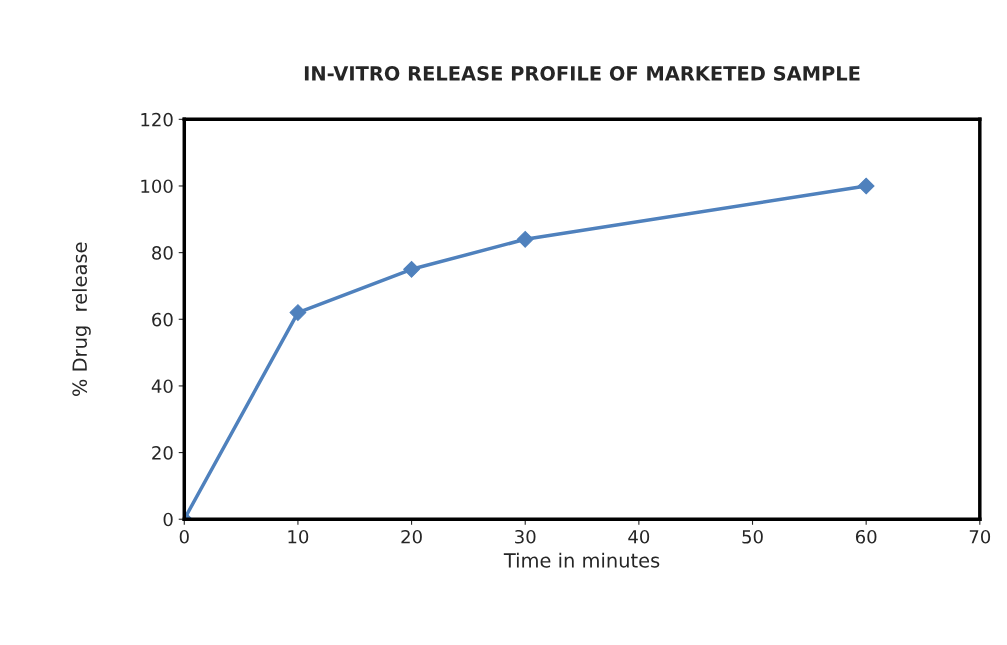 The width and height of the screenshot is (1007, 645). What do you see at coordinates (581, 560) in the screenshot?
I see `x-axis-title: Time in minutes` at bounding box center [581, 560].